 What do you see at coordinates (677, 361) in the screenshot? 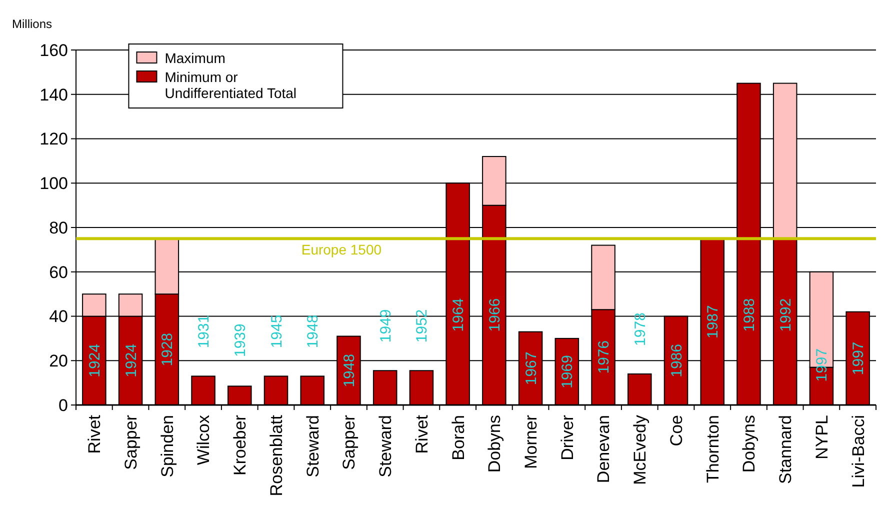
I see `annotation: 1986` at bounding box center [677, 361].